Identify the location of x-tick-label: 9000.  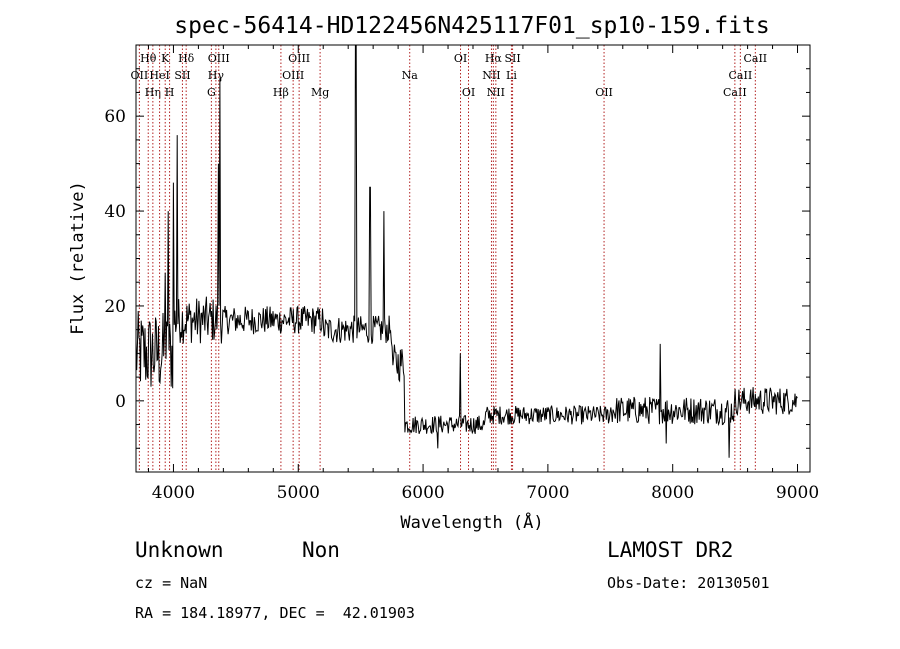
(797, 493).